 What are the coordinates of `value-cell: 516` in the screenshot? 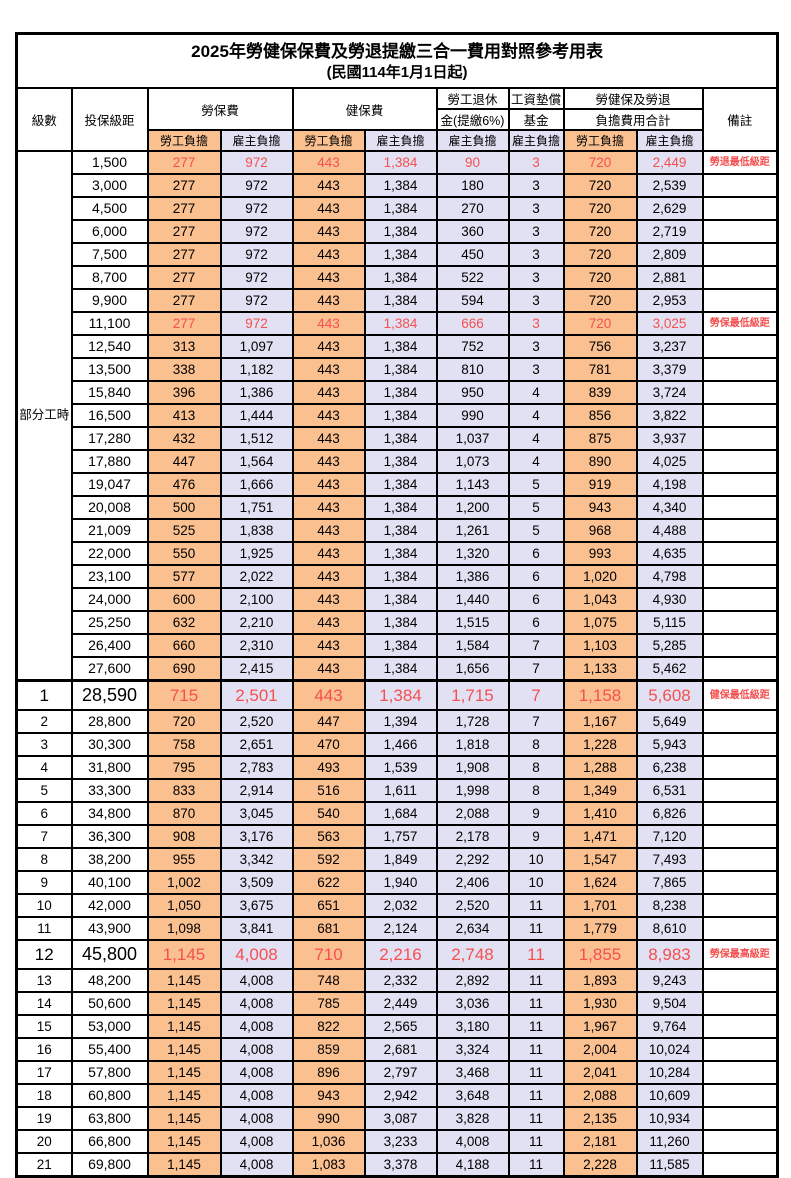 It's located at (328, 790).